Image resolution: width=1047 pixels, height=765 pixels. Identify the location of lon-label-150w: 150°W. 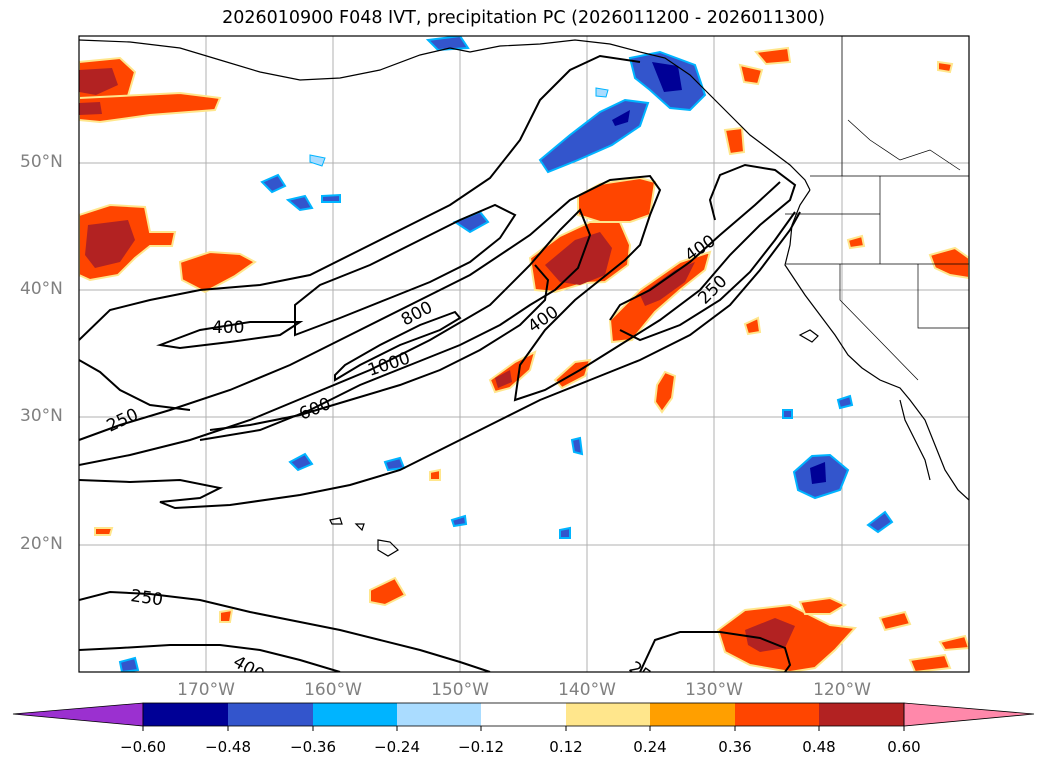
(460, 690).